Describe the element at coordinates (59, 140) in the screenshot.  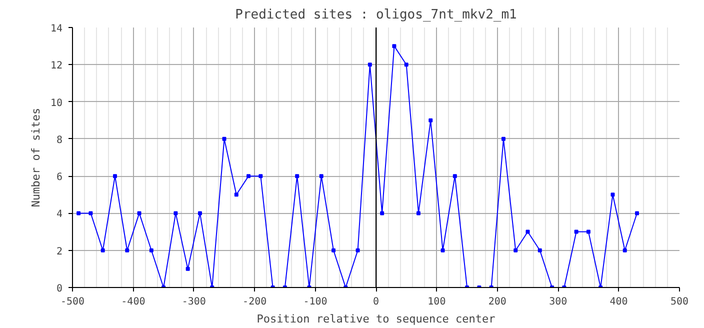
I see `y-tick-label: 8` at that location.